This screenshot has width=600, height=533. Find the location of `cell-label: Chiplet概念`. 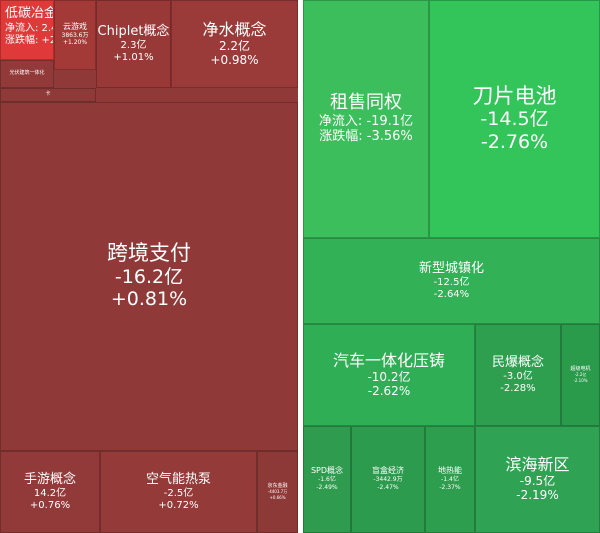

cell-label: Chiplet概念 is located at coordinates (133, 31).